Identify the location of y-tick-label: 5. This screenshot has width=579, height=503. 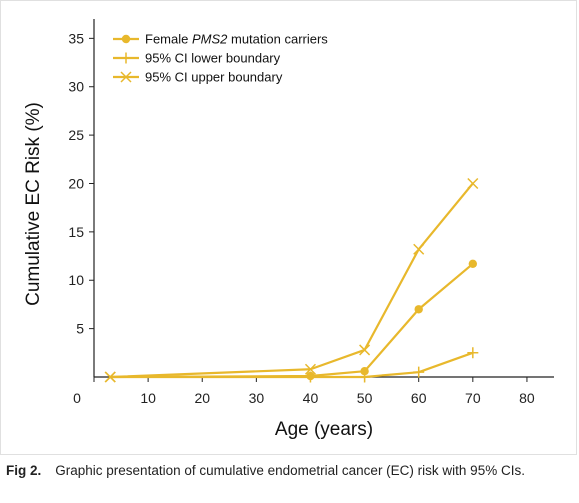
(80, 329).